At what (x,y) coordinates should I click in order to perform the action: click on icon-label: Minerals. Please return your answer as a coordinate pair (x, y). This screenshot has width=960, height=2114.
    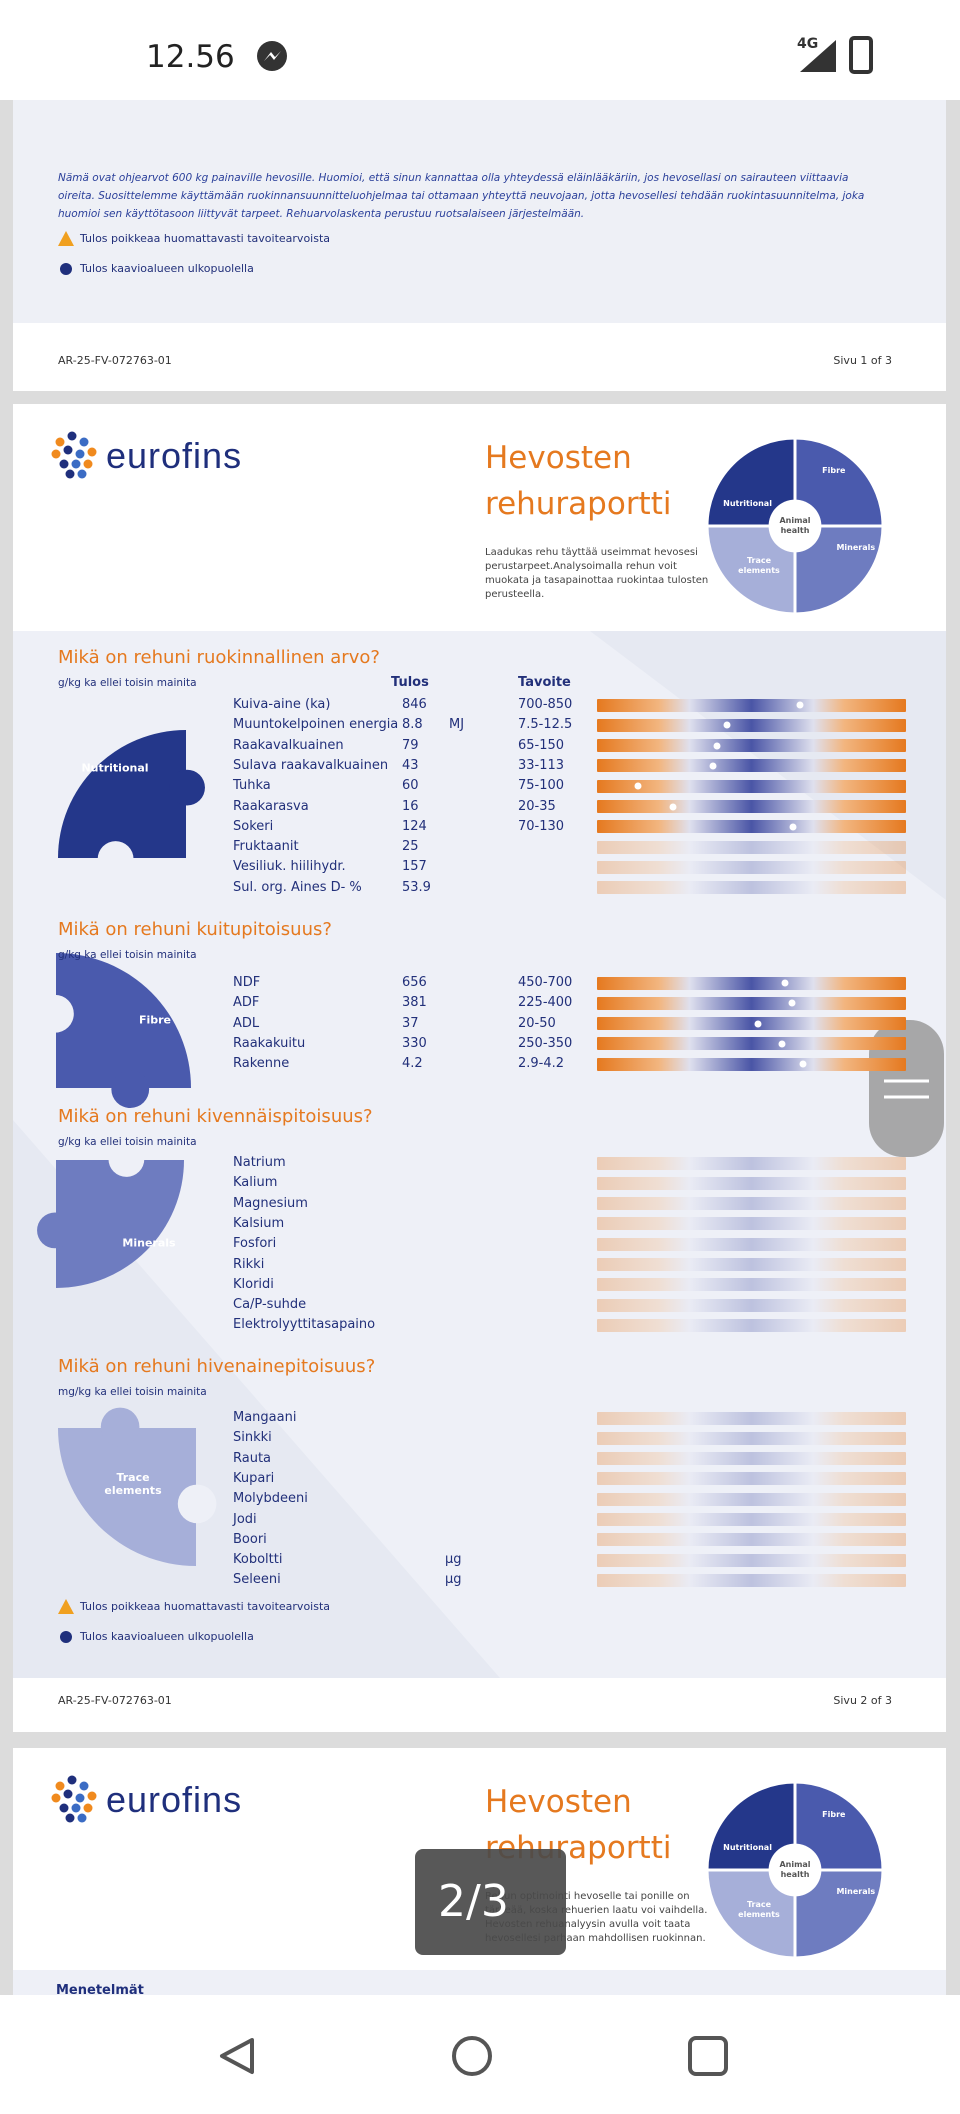
    Looking at the image, I should click on (149, 1243).